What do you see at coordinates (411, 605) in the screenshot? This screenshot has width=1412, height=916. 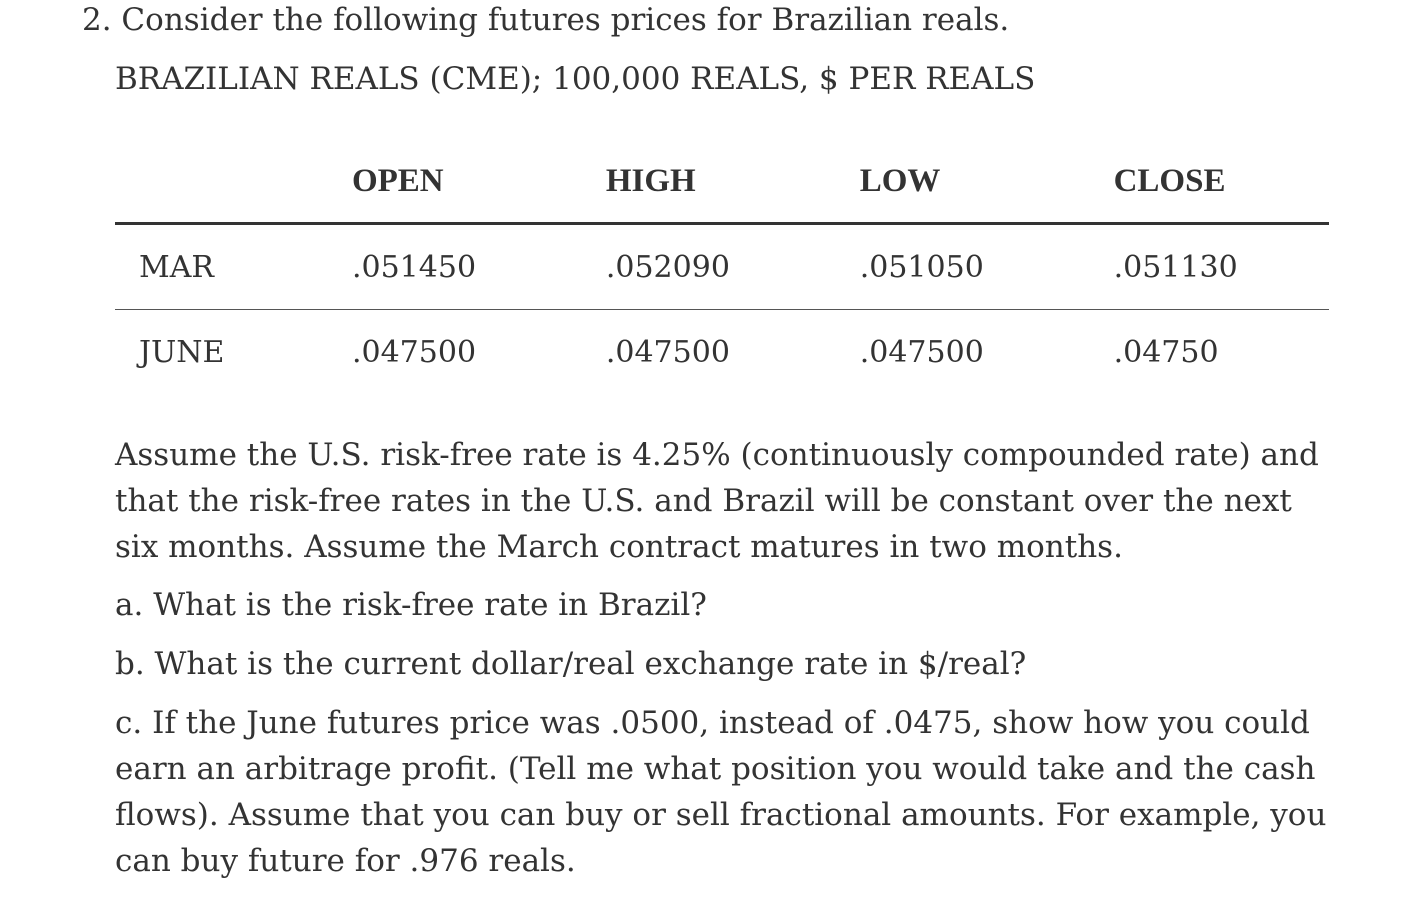 I see `question-part-a: a. What is the risk-free rate in Brazil?` at bounding box center [411, 605].